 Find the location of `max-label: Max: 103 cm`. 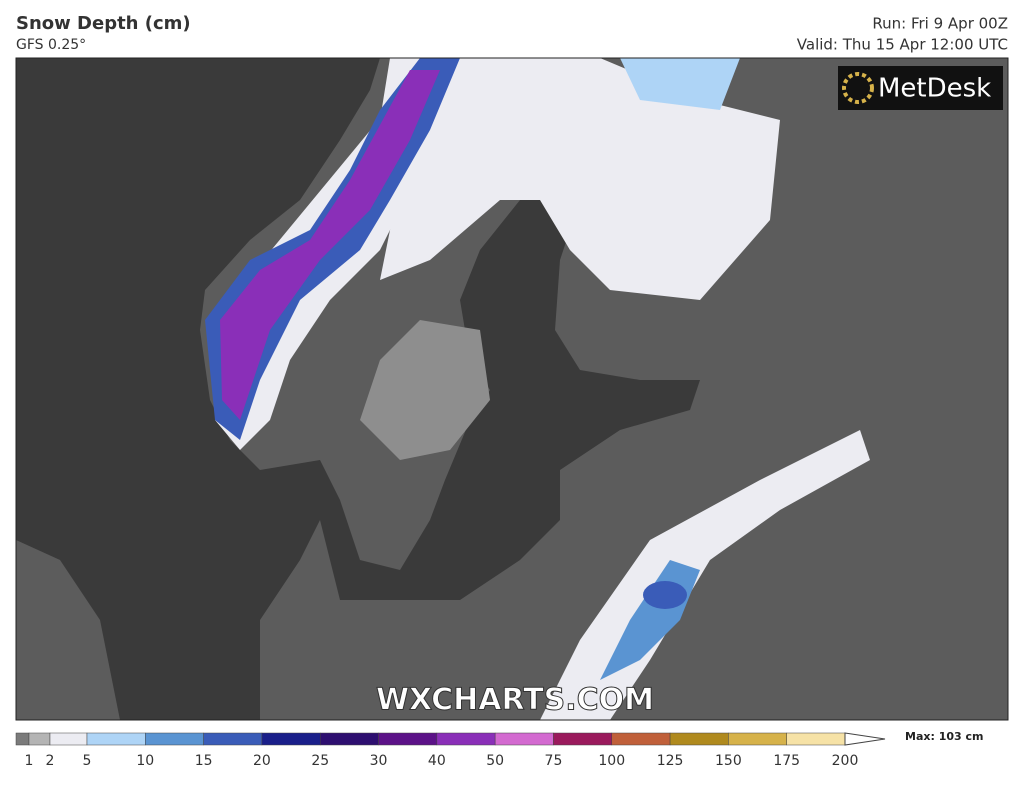

max-label: Max: 103 cm is located at coordinates (944, 736).